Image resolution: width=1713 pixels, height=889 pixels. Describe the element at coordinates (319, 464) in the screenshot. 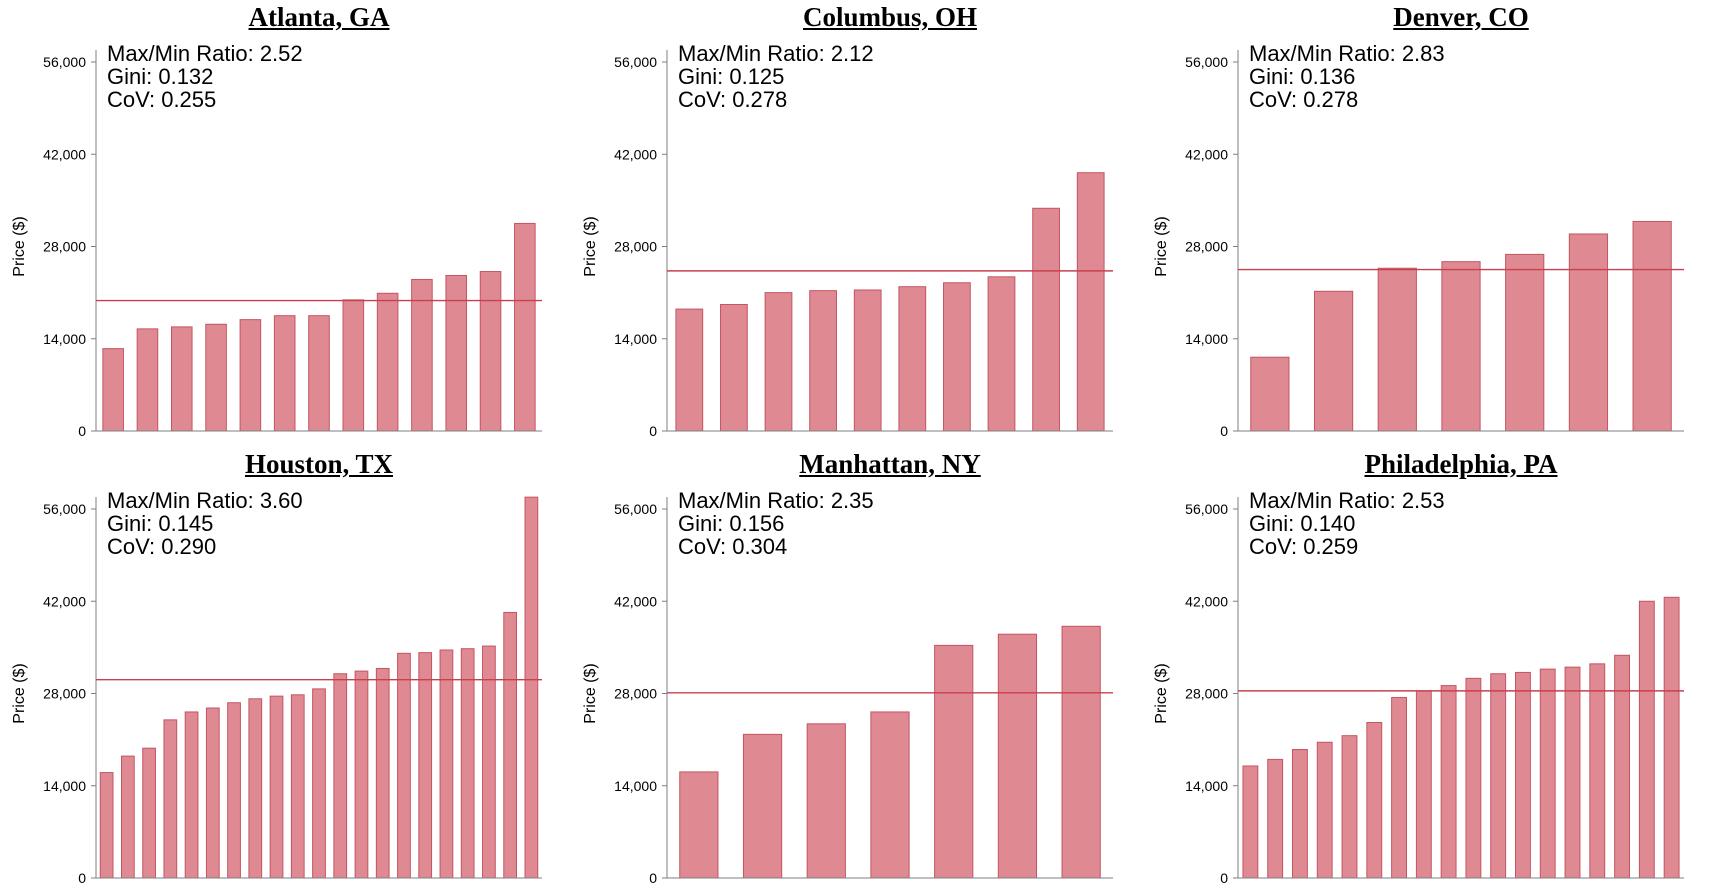

I see `chart-title: Houston, TX` at that location.